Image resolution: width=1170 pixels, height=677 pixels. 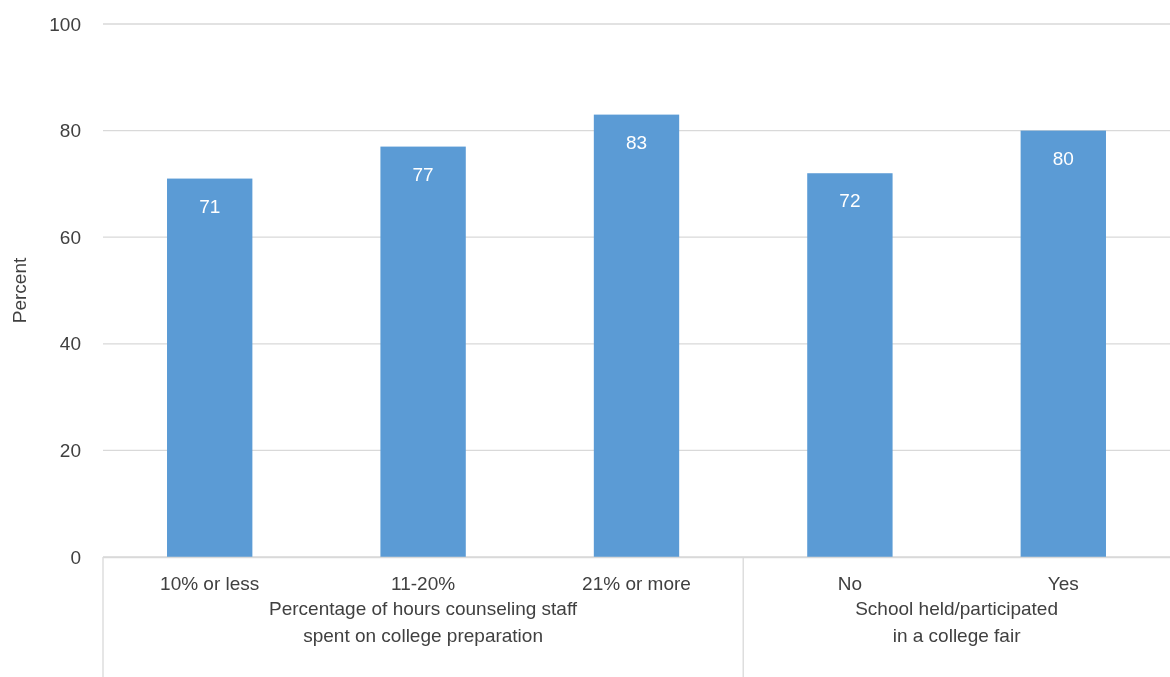 I want to click on x-tick-label: 10% or less, so click(x=210, y=584).